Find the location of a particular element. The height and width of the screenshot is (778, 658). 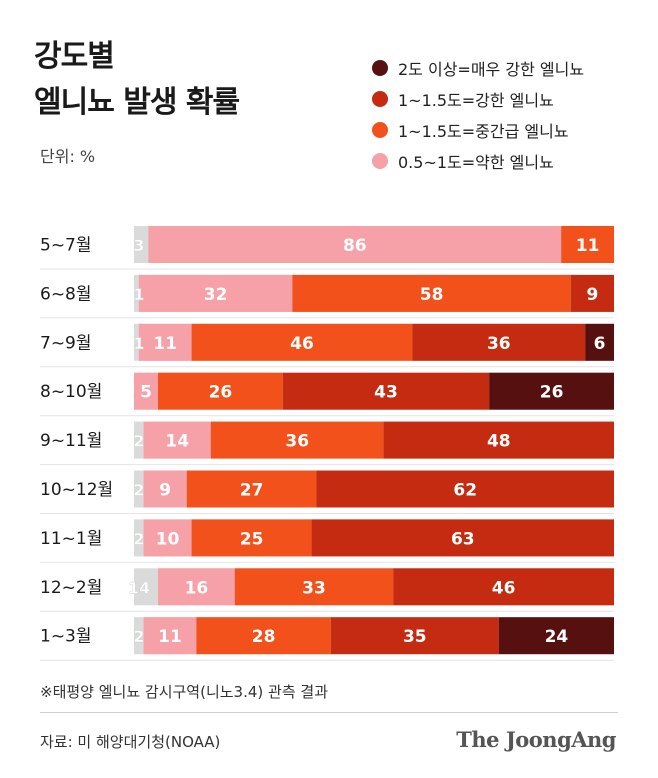

bar-value-label: 24 is located at coordinates (557, 637).